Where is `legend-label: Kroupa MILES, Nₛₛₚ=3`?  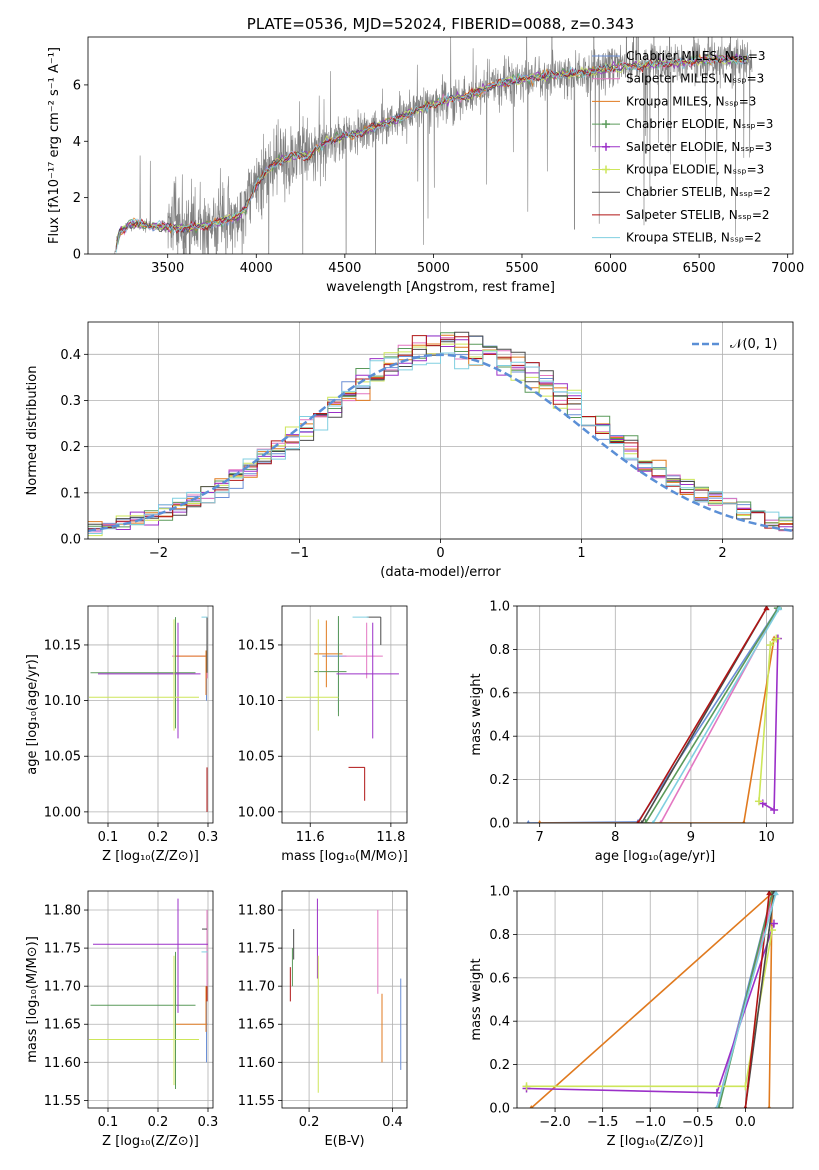 legend-label: Kroupa MILES, Nₛₛₚ=3 is located at coordinates (691, 101).